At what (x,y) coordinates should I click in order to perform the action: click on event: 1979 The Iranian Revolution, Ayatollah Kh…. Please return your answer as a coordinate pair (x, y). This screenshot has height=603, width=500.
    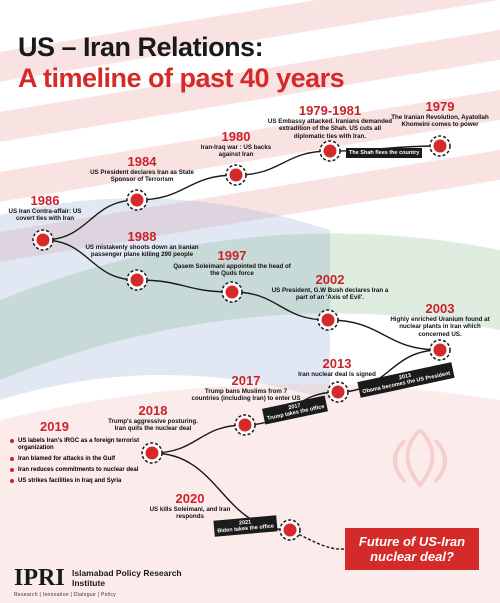
    Looking at the image, I should click on (440, 114).